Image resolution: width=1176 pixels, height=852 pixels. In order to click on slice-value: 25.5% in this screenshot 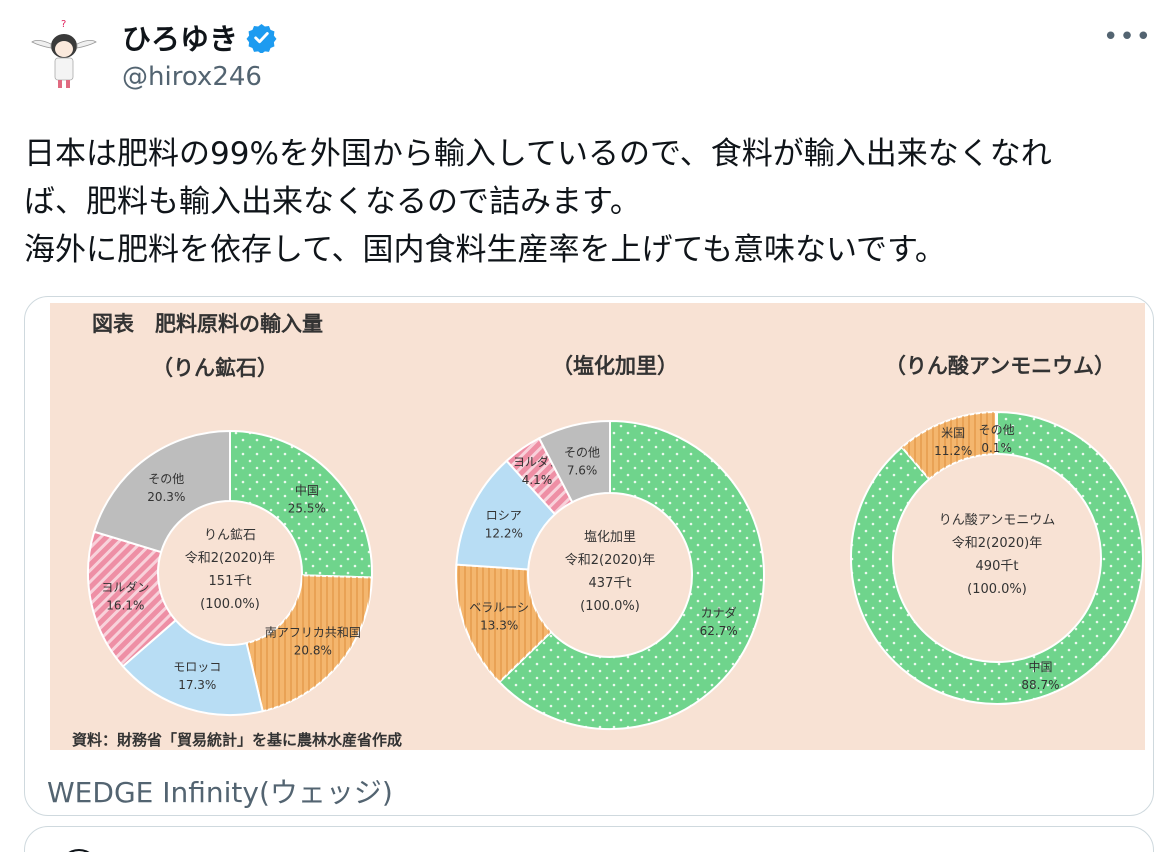, I will do `click(307, 509)`.